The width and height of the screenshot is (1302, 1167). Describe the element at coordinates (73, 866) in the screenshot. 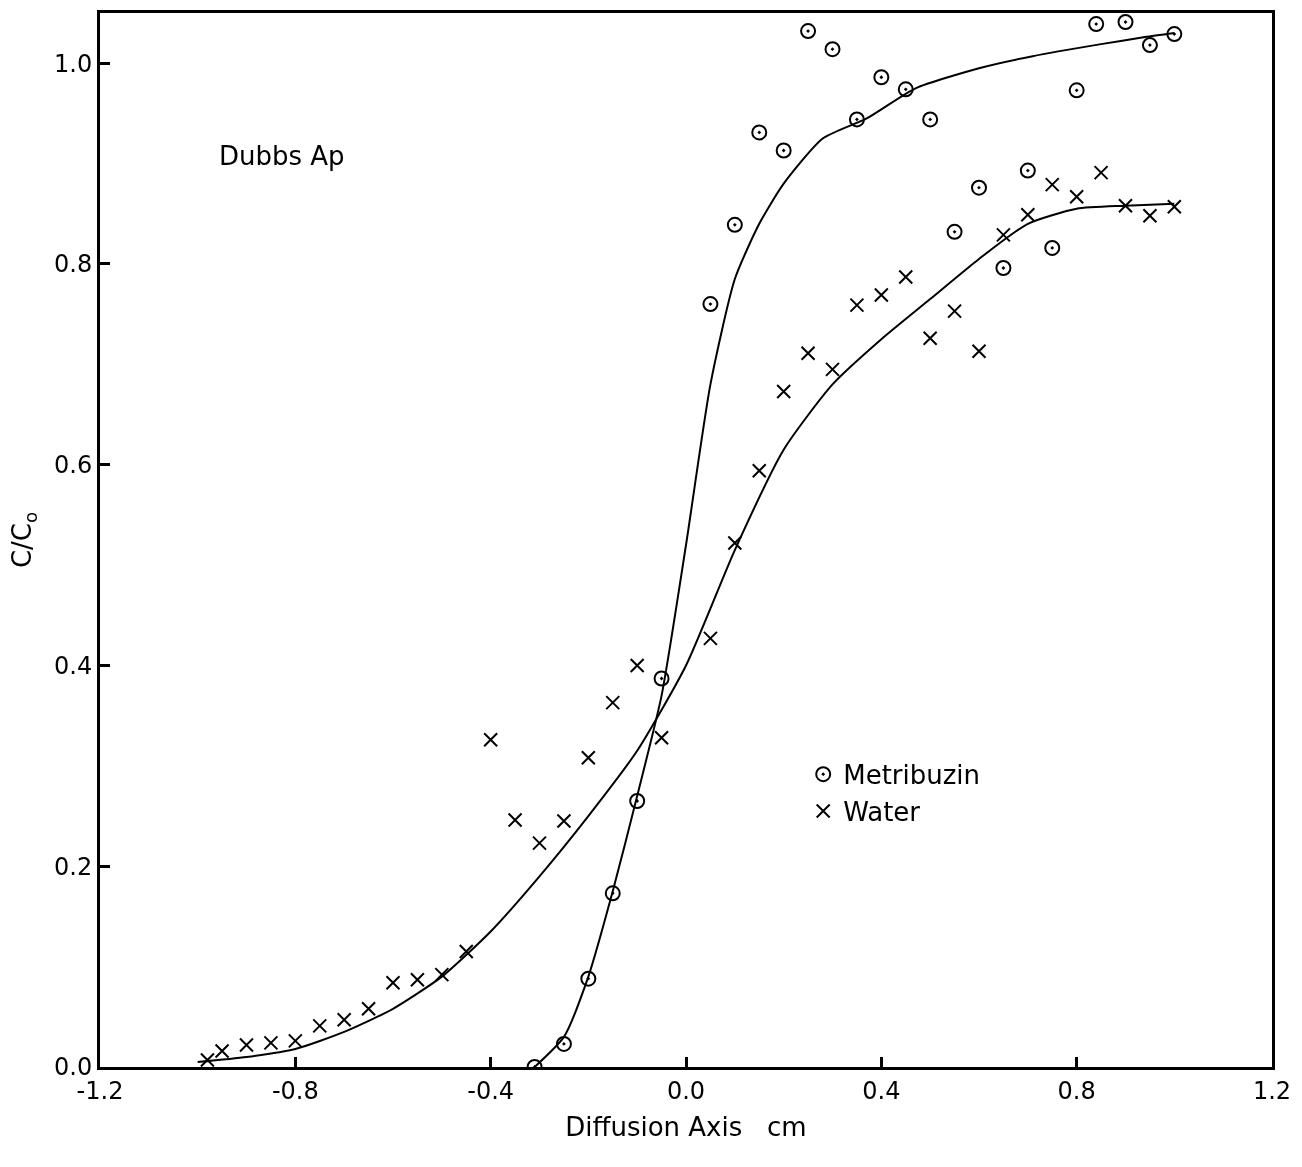

I see `y-tick-label: 0.2` at that location.